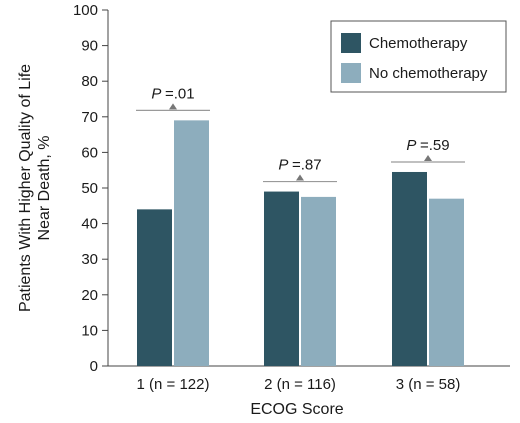  I want to click on y-tick-label: 100, so click(85, 10).